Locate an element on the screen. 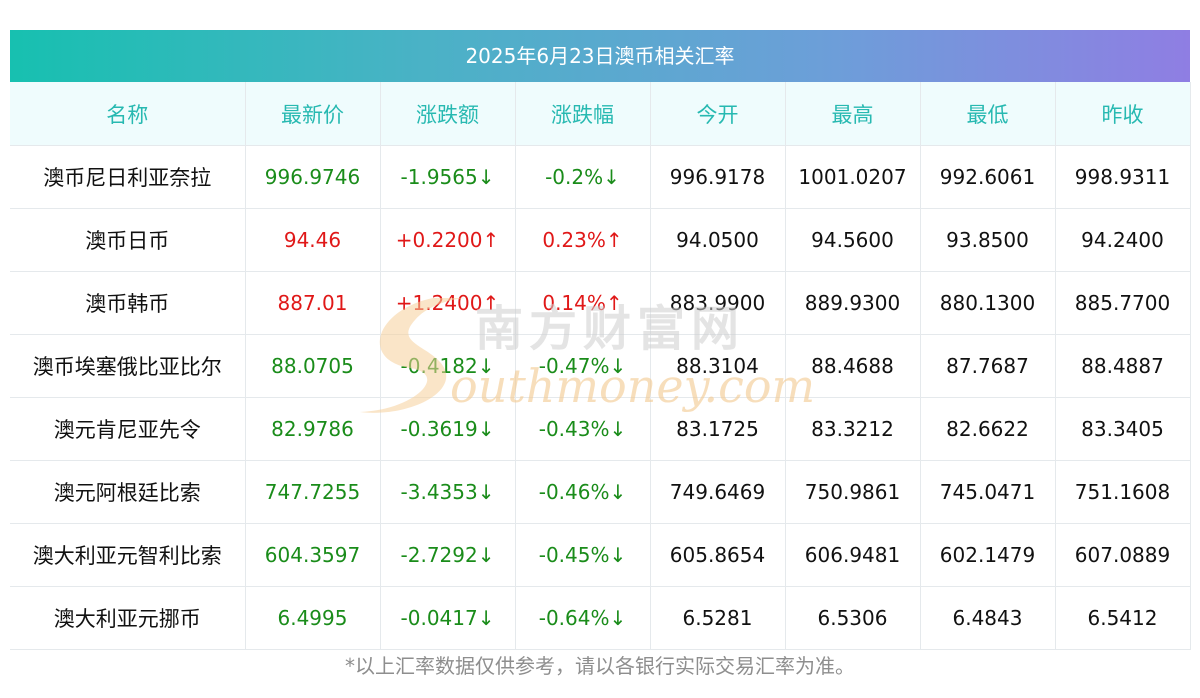  cell-open: 996.9178 is located at coordinates (718, 177).